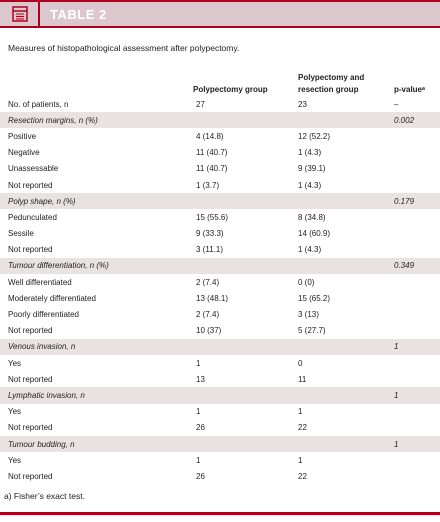  Describe the element at coordinates (58, 266) in the screenshot. I see `row-label: Tumour differentiation, n (%)` at that location.